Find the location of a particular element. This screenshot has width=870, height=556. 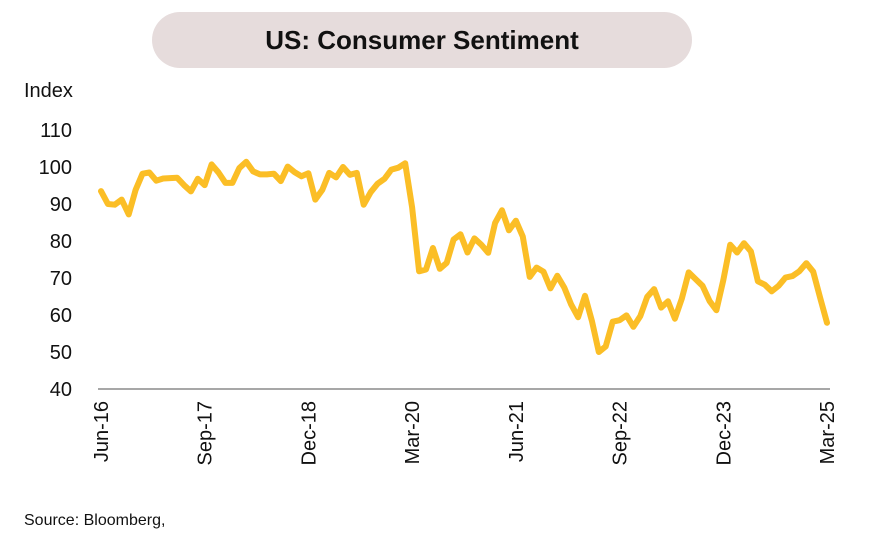

source-note: Source: Bloomberg, is located at coordinates (95, 520).